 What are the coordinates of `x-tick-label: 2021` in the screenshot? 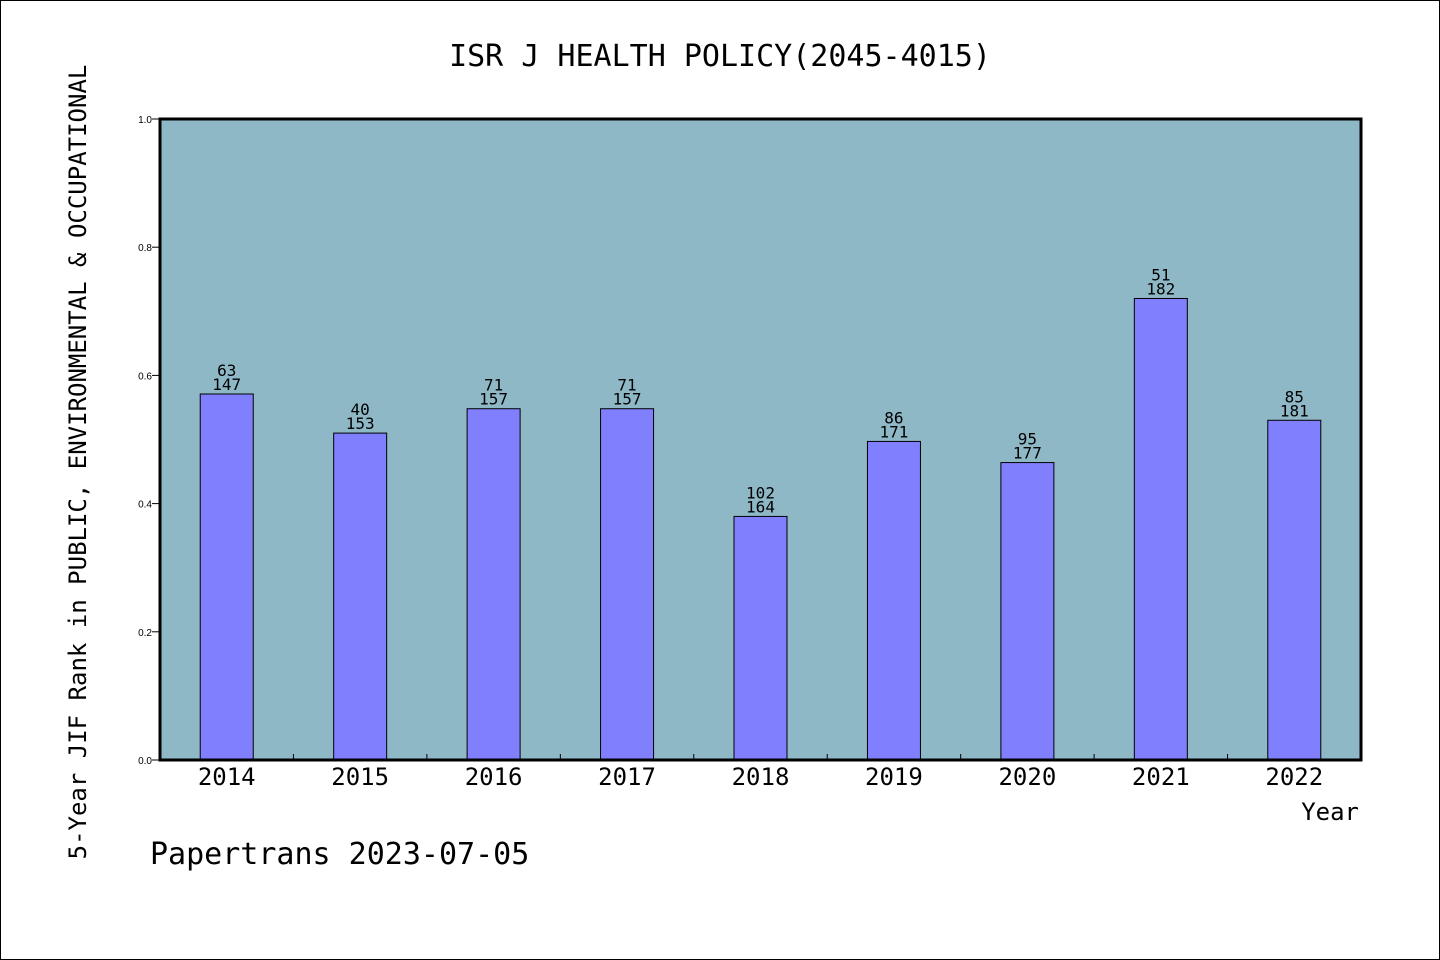 It's located at (1161, 777).